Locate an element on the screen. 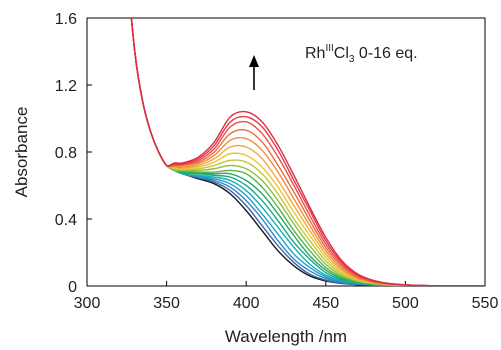 This screenshot has width=501, height=350. y-tick-label: 0.4 is located at coordinates (66, 220).